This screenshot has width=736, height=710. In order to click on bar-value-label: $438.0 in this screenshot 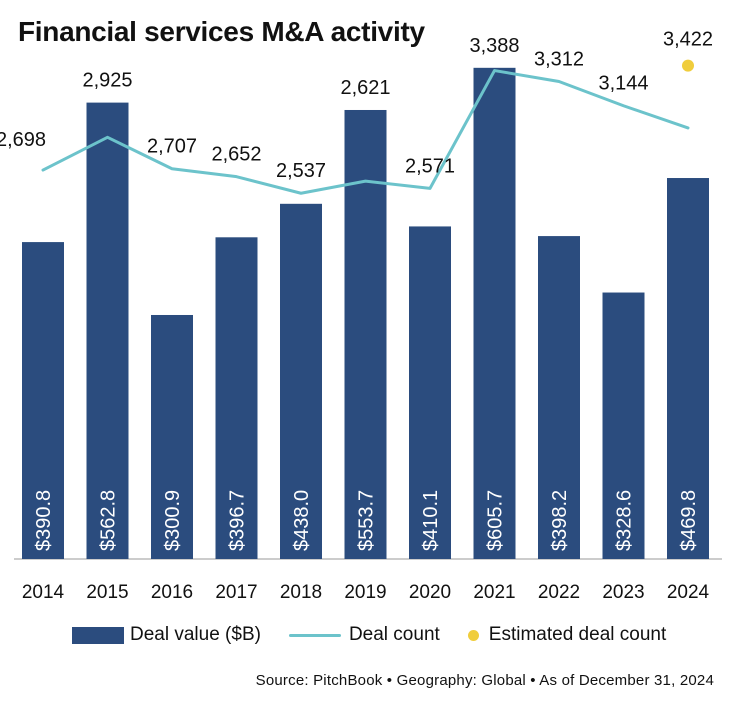, I will do `click(302, 520)`.